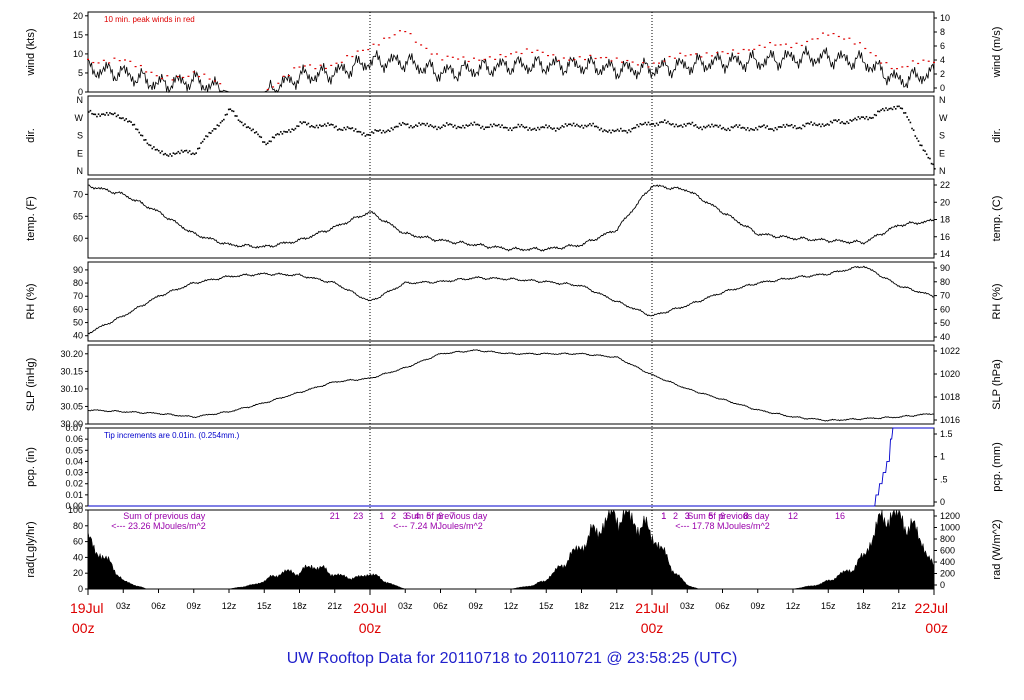  Describe the element at coordinates (78, 573) in the screenshot. I see `ytick-left-label: 20` at that location.